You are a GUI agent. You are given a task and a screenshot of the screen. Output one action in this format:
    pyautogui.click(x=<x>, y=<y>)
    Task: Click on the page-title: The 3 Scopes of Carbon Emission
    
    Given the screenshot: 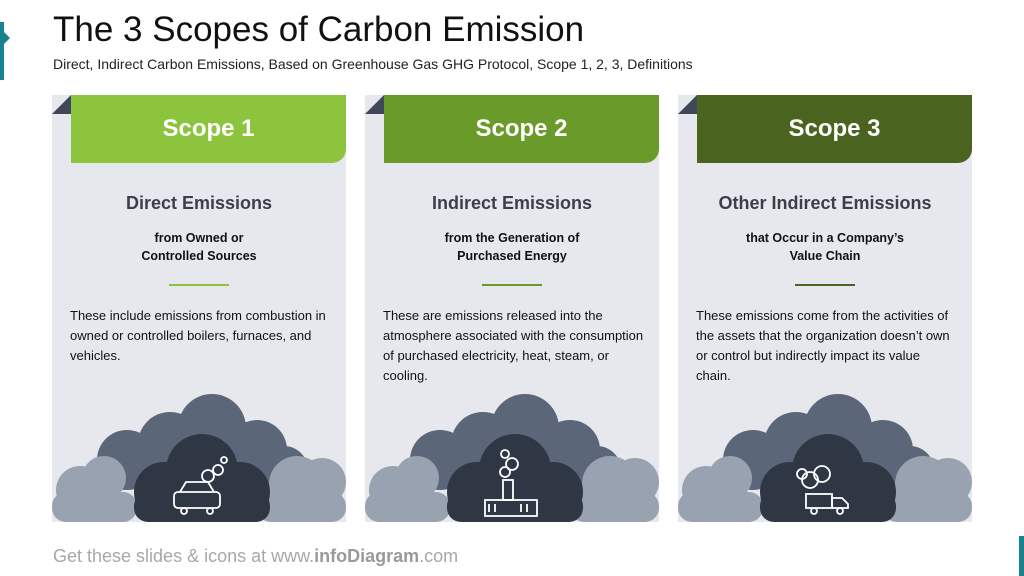 What is the action you would take?
    pyautogui.click(x=319, y=29)
    